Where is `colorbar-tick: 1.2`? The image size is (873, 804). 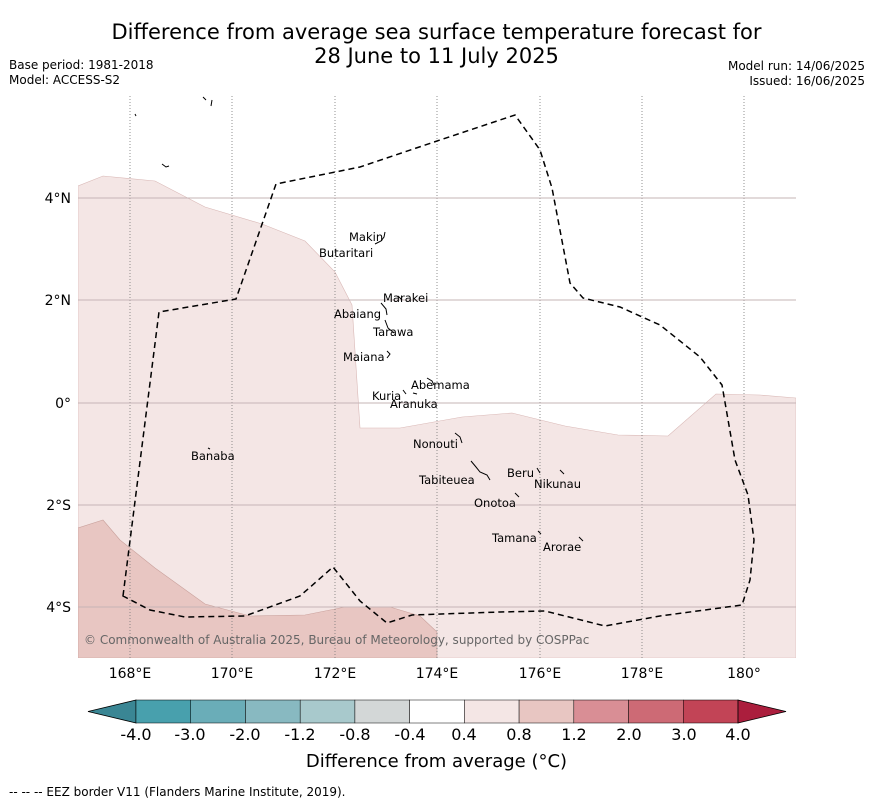 colorbar-tick: 1.2 is located at coordinates (573, 734).